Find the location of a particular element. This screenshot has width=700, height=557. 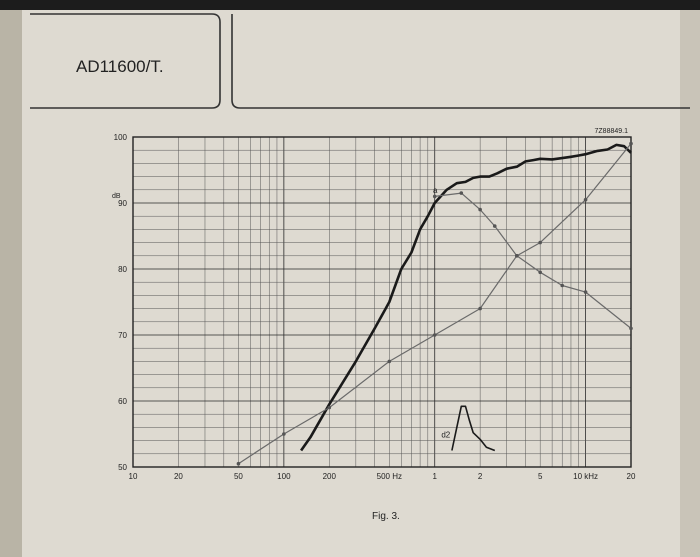

x-tick-label: 500 Hz is located at coordinates (389, 476).